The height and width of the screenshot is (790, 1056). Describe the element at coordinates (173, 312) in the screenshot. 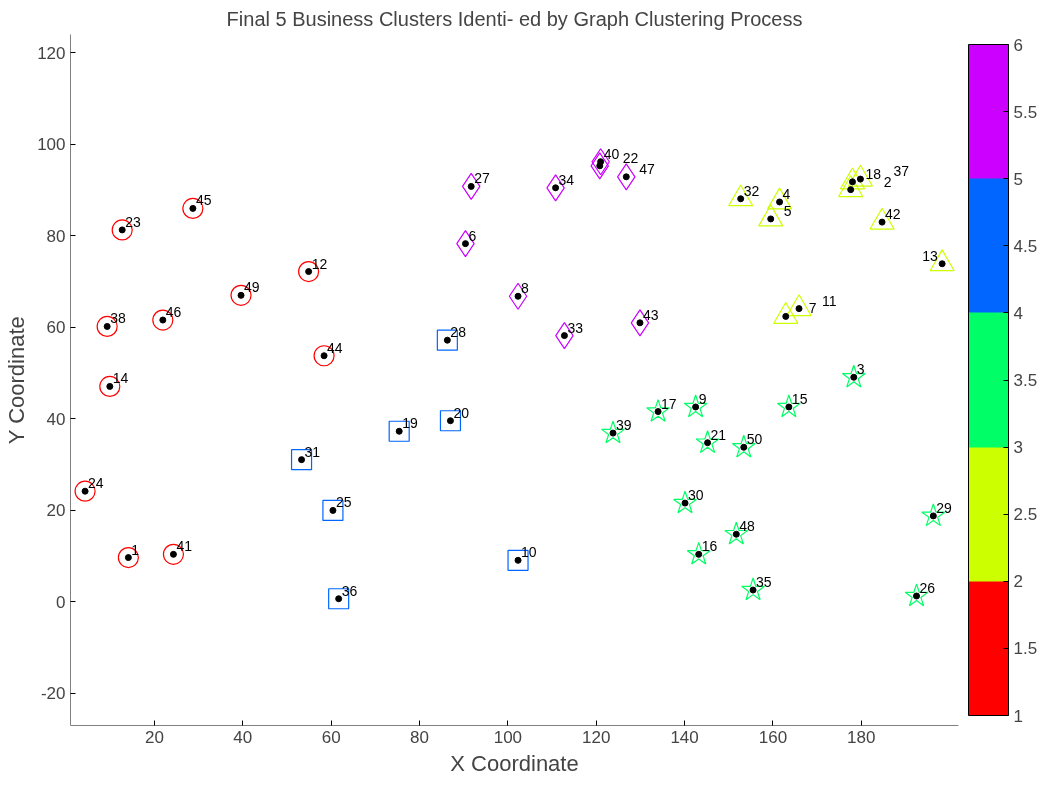

I see `annotation: 46` at that location.